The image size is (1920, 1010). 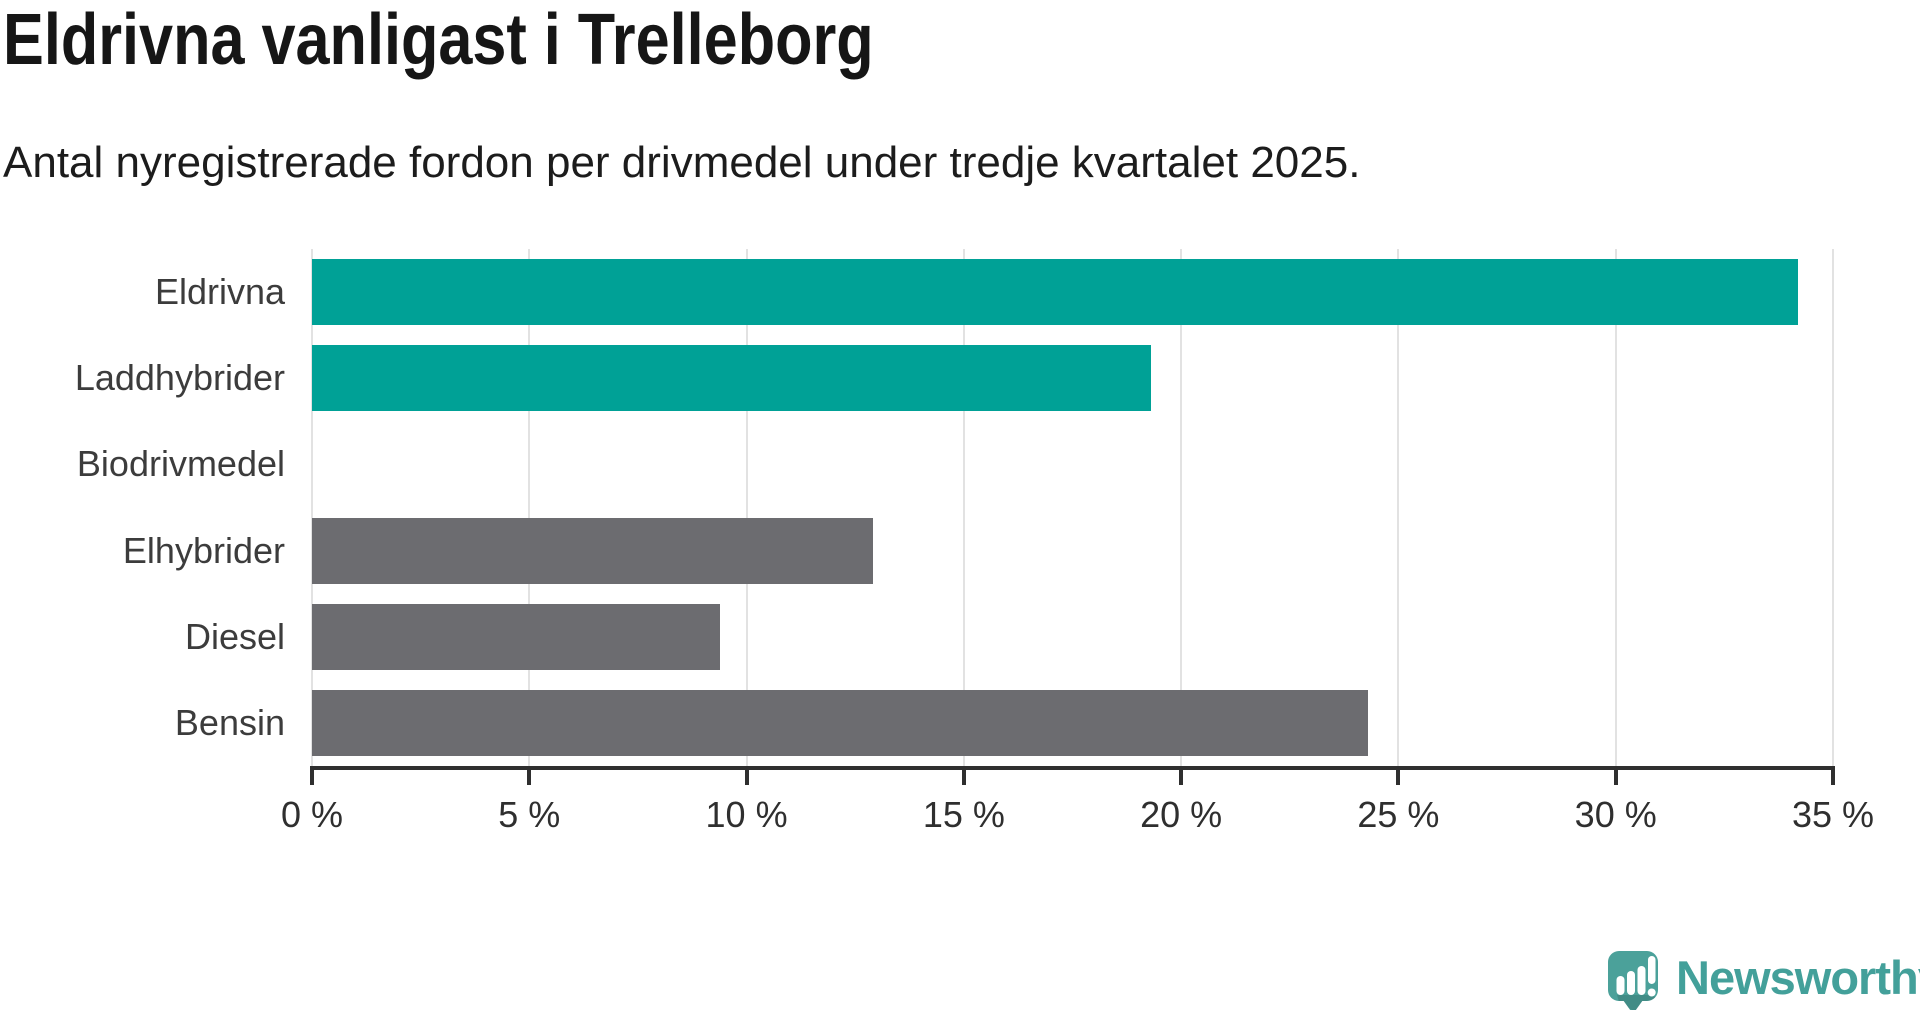 I want to click on bar-laddhybrider, so click(x=731, y=378).